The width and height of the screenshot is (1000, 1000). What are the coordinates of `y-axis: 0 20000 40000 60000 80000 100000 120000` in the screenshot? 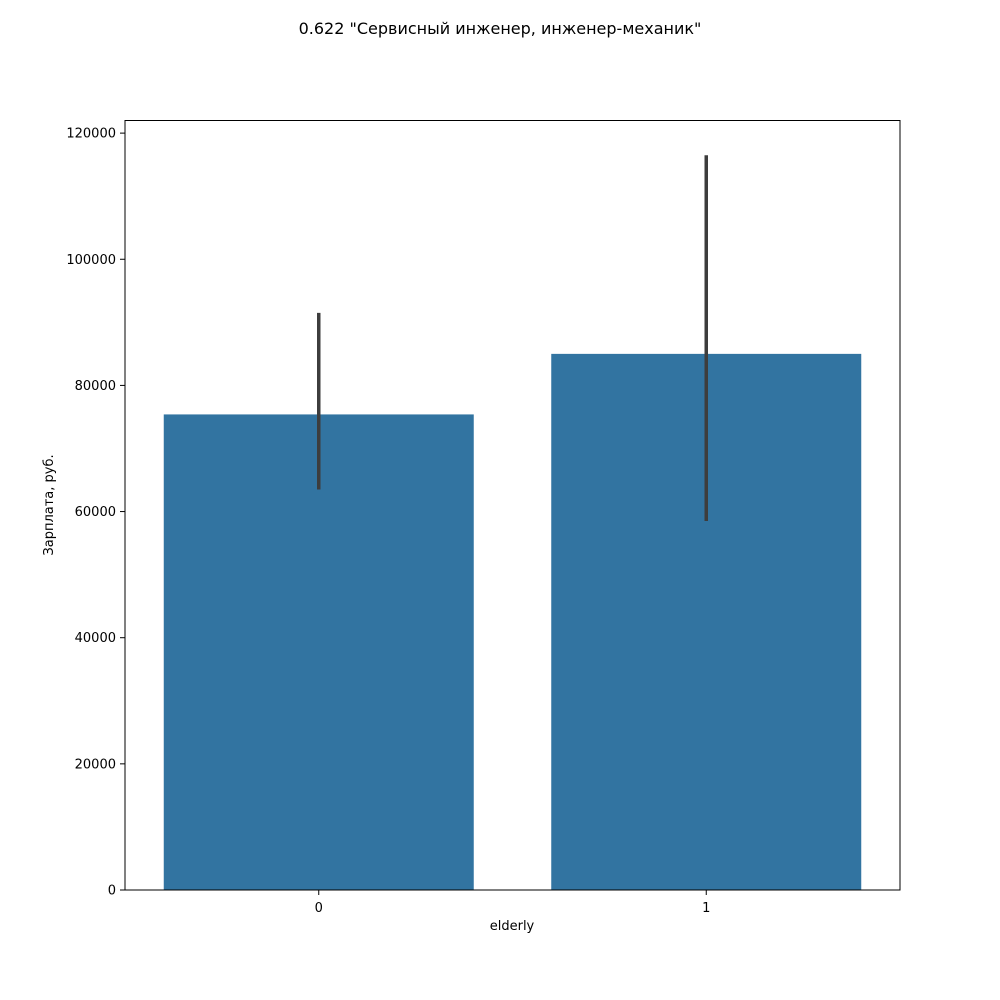 It's located at (95, 513).